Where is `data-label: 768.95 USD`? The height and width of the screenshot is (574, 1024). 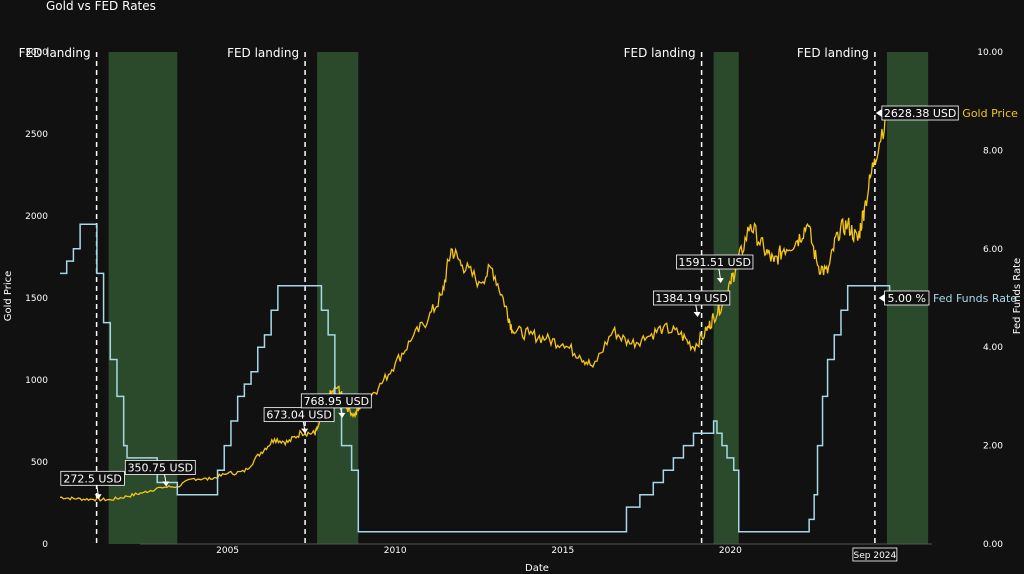
data-label: 768.95 USD is located at coordinates (337, 401).